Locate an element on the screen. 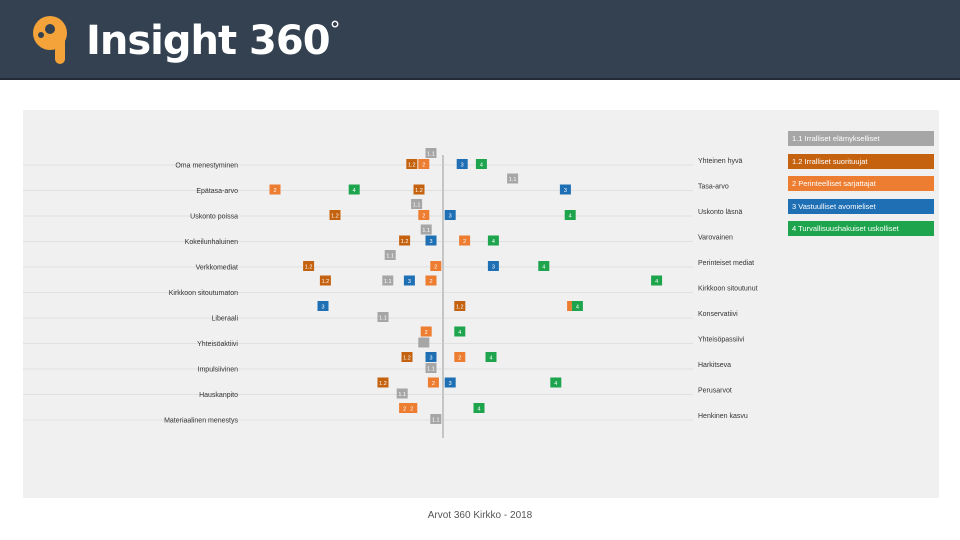  row-left-label: Hauskanpito is located at coordinates (218, 395).